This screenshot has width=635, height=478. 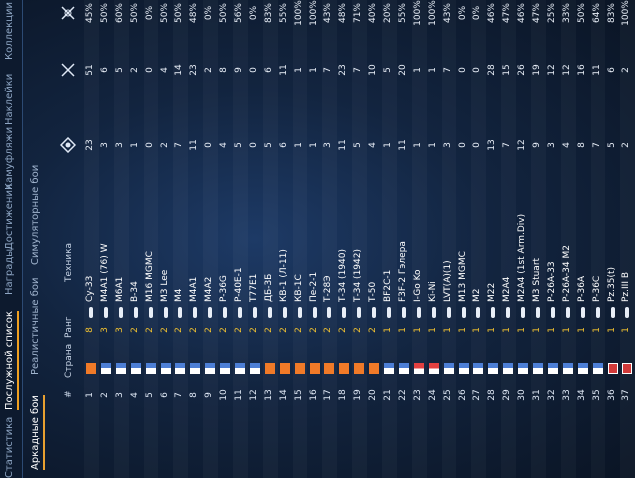 I want to click on row-number: 10, so click(x=224, y=395).